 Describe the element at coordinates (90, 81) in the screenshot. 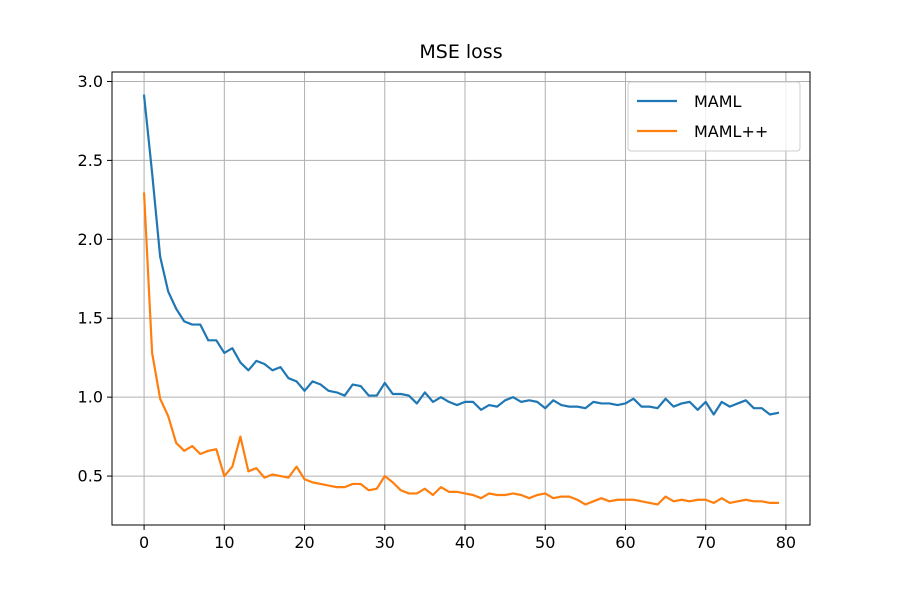

I see `y-tick-label: 3.0` at that location.